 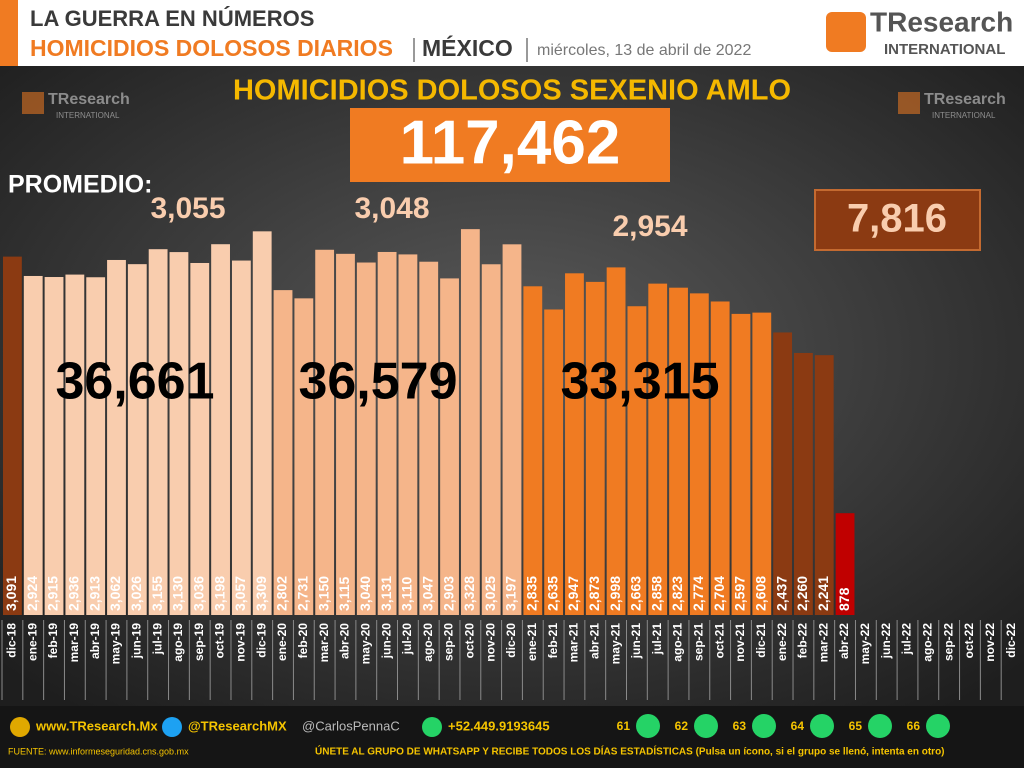 What do you see at coordinates (20, 727) in the screenshot?
I see `web-icon` at bounding box center [20, 727].